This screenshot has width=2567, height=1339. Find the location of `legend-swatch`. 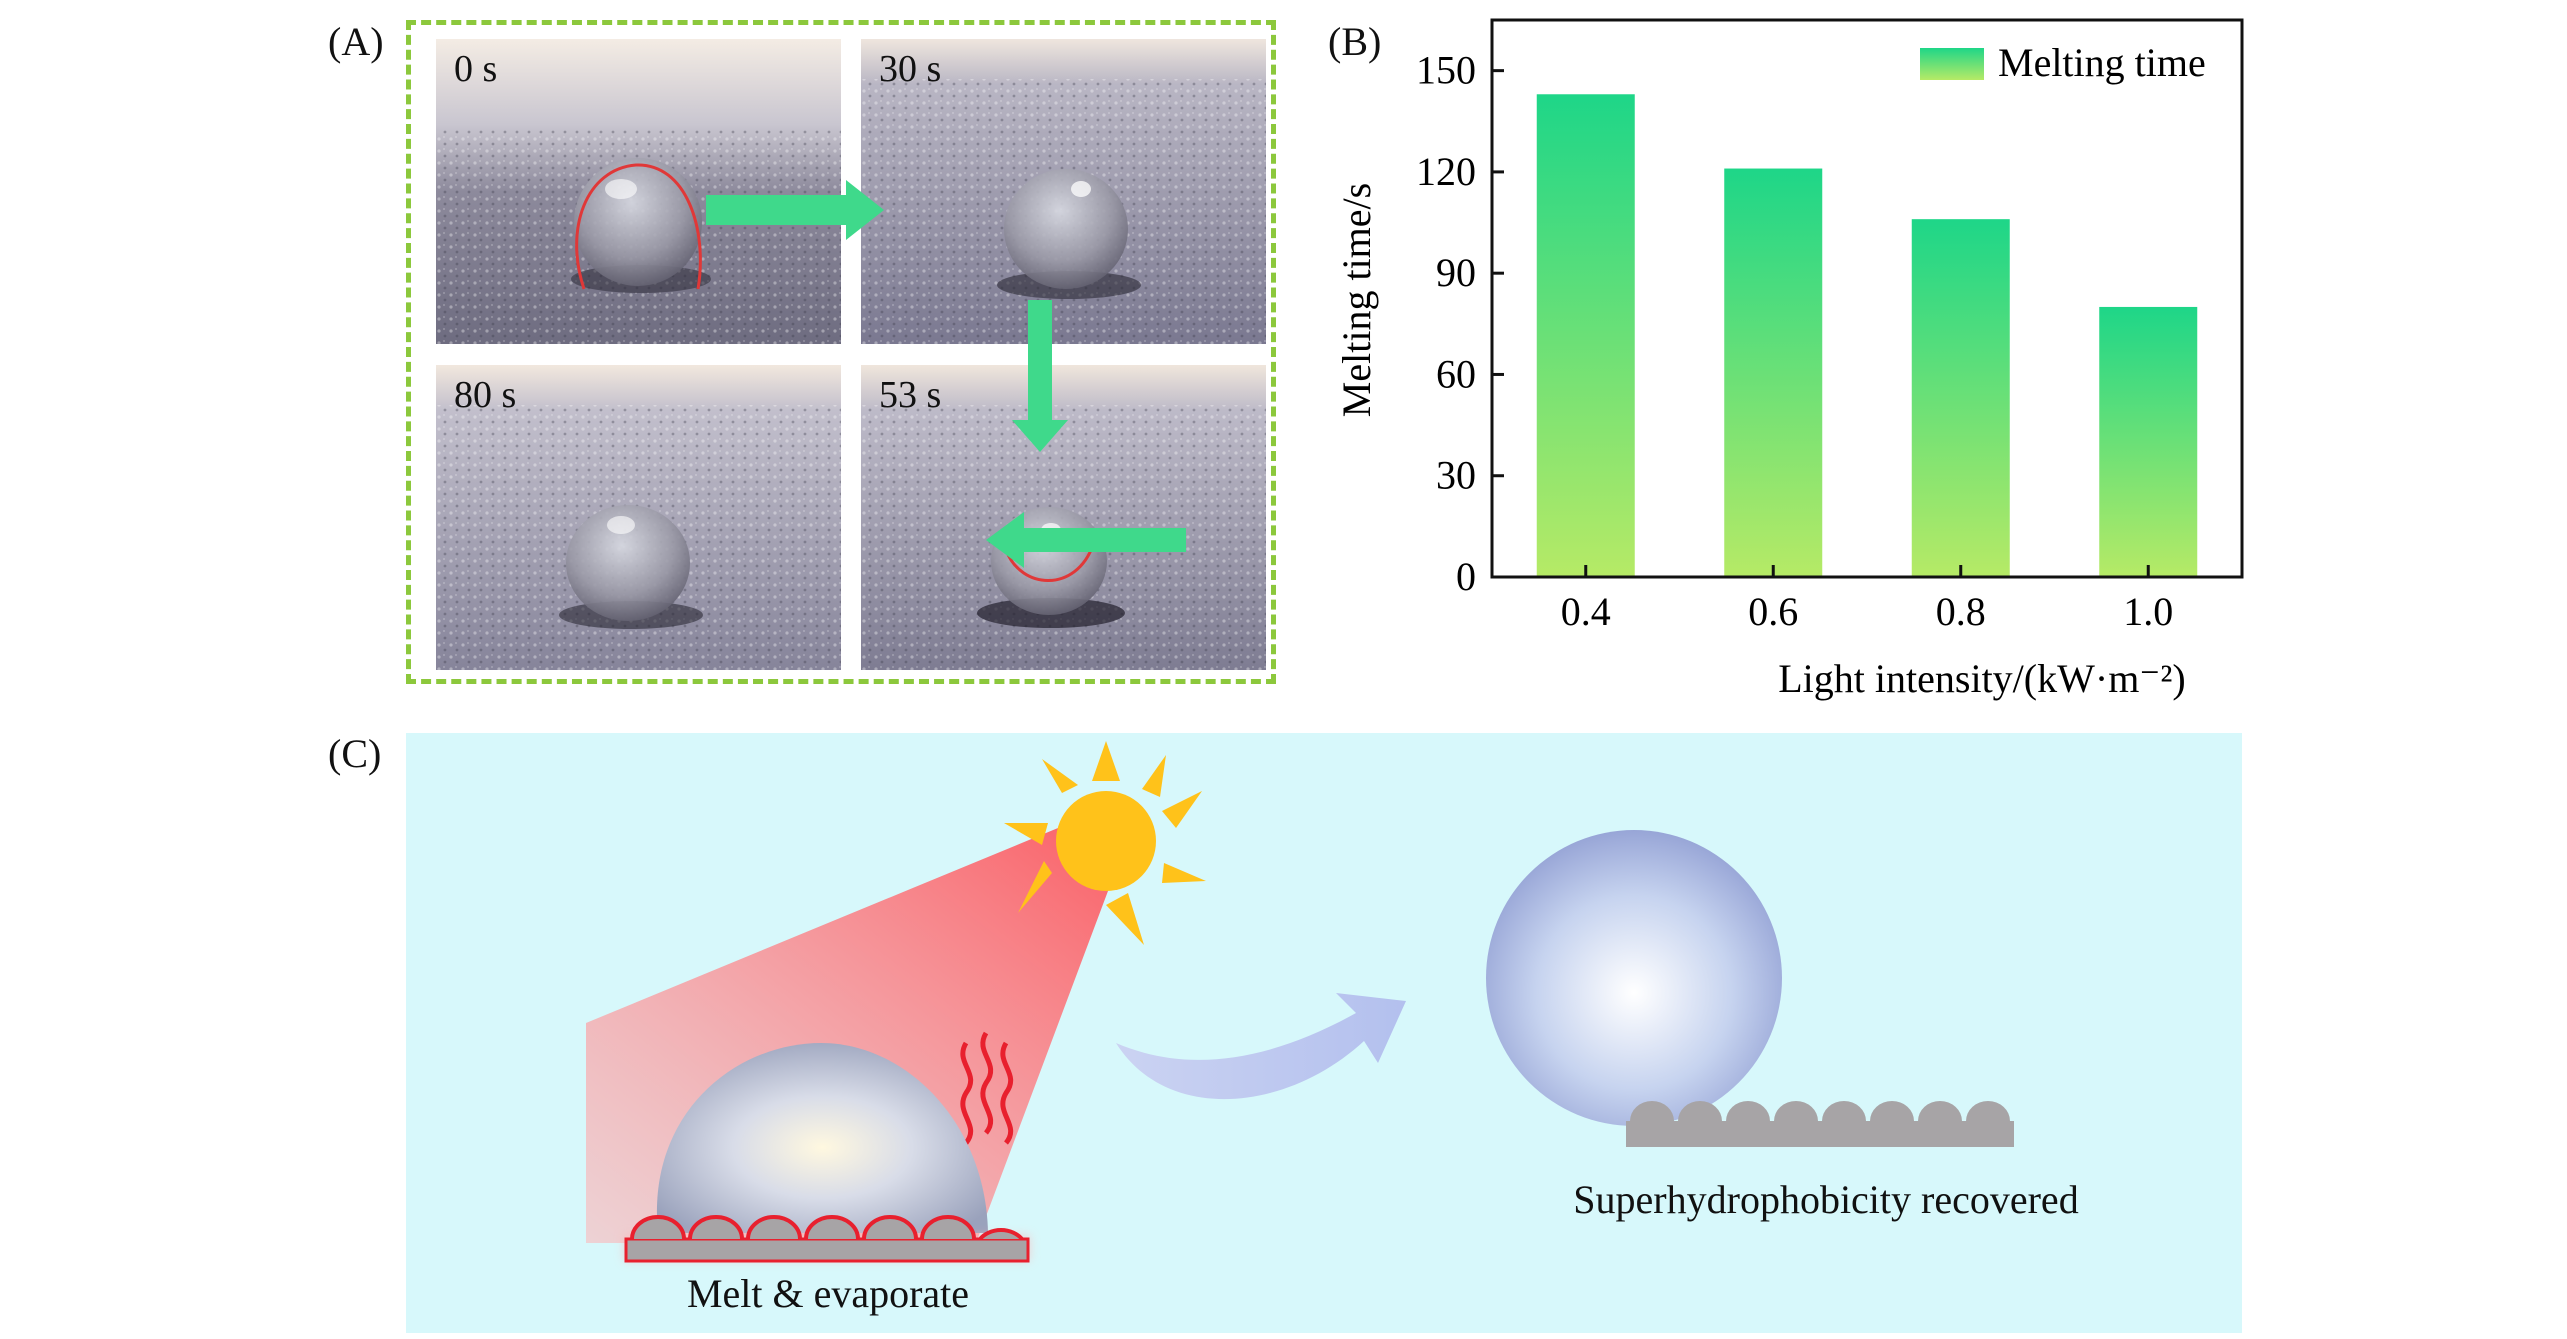

legend-swatch is located at coordinates (1952, 64).